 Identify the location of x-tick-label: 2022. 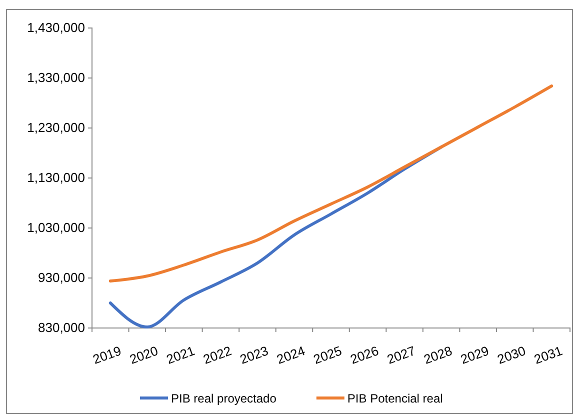
(217, 354).